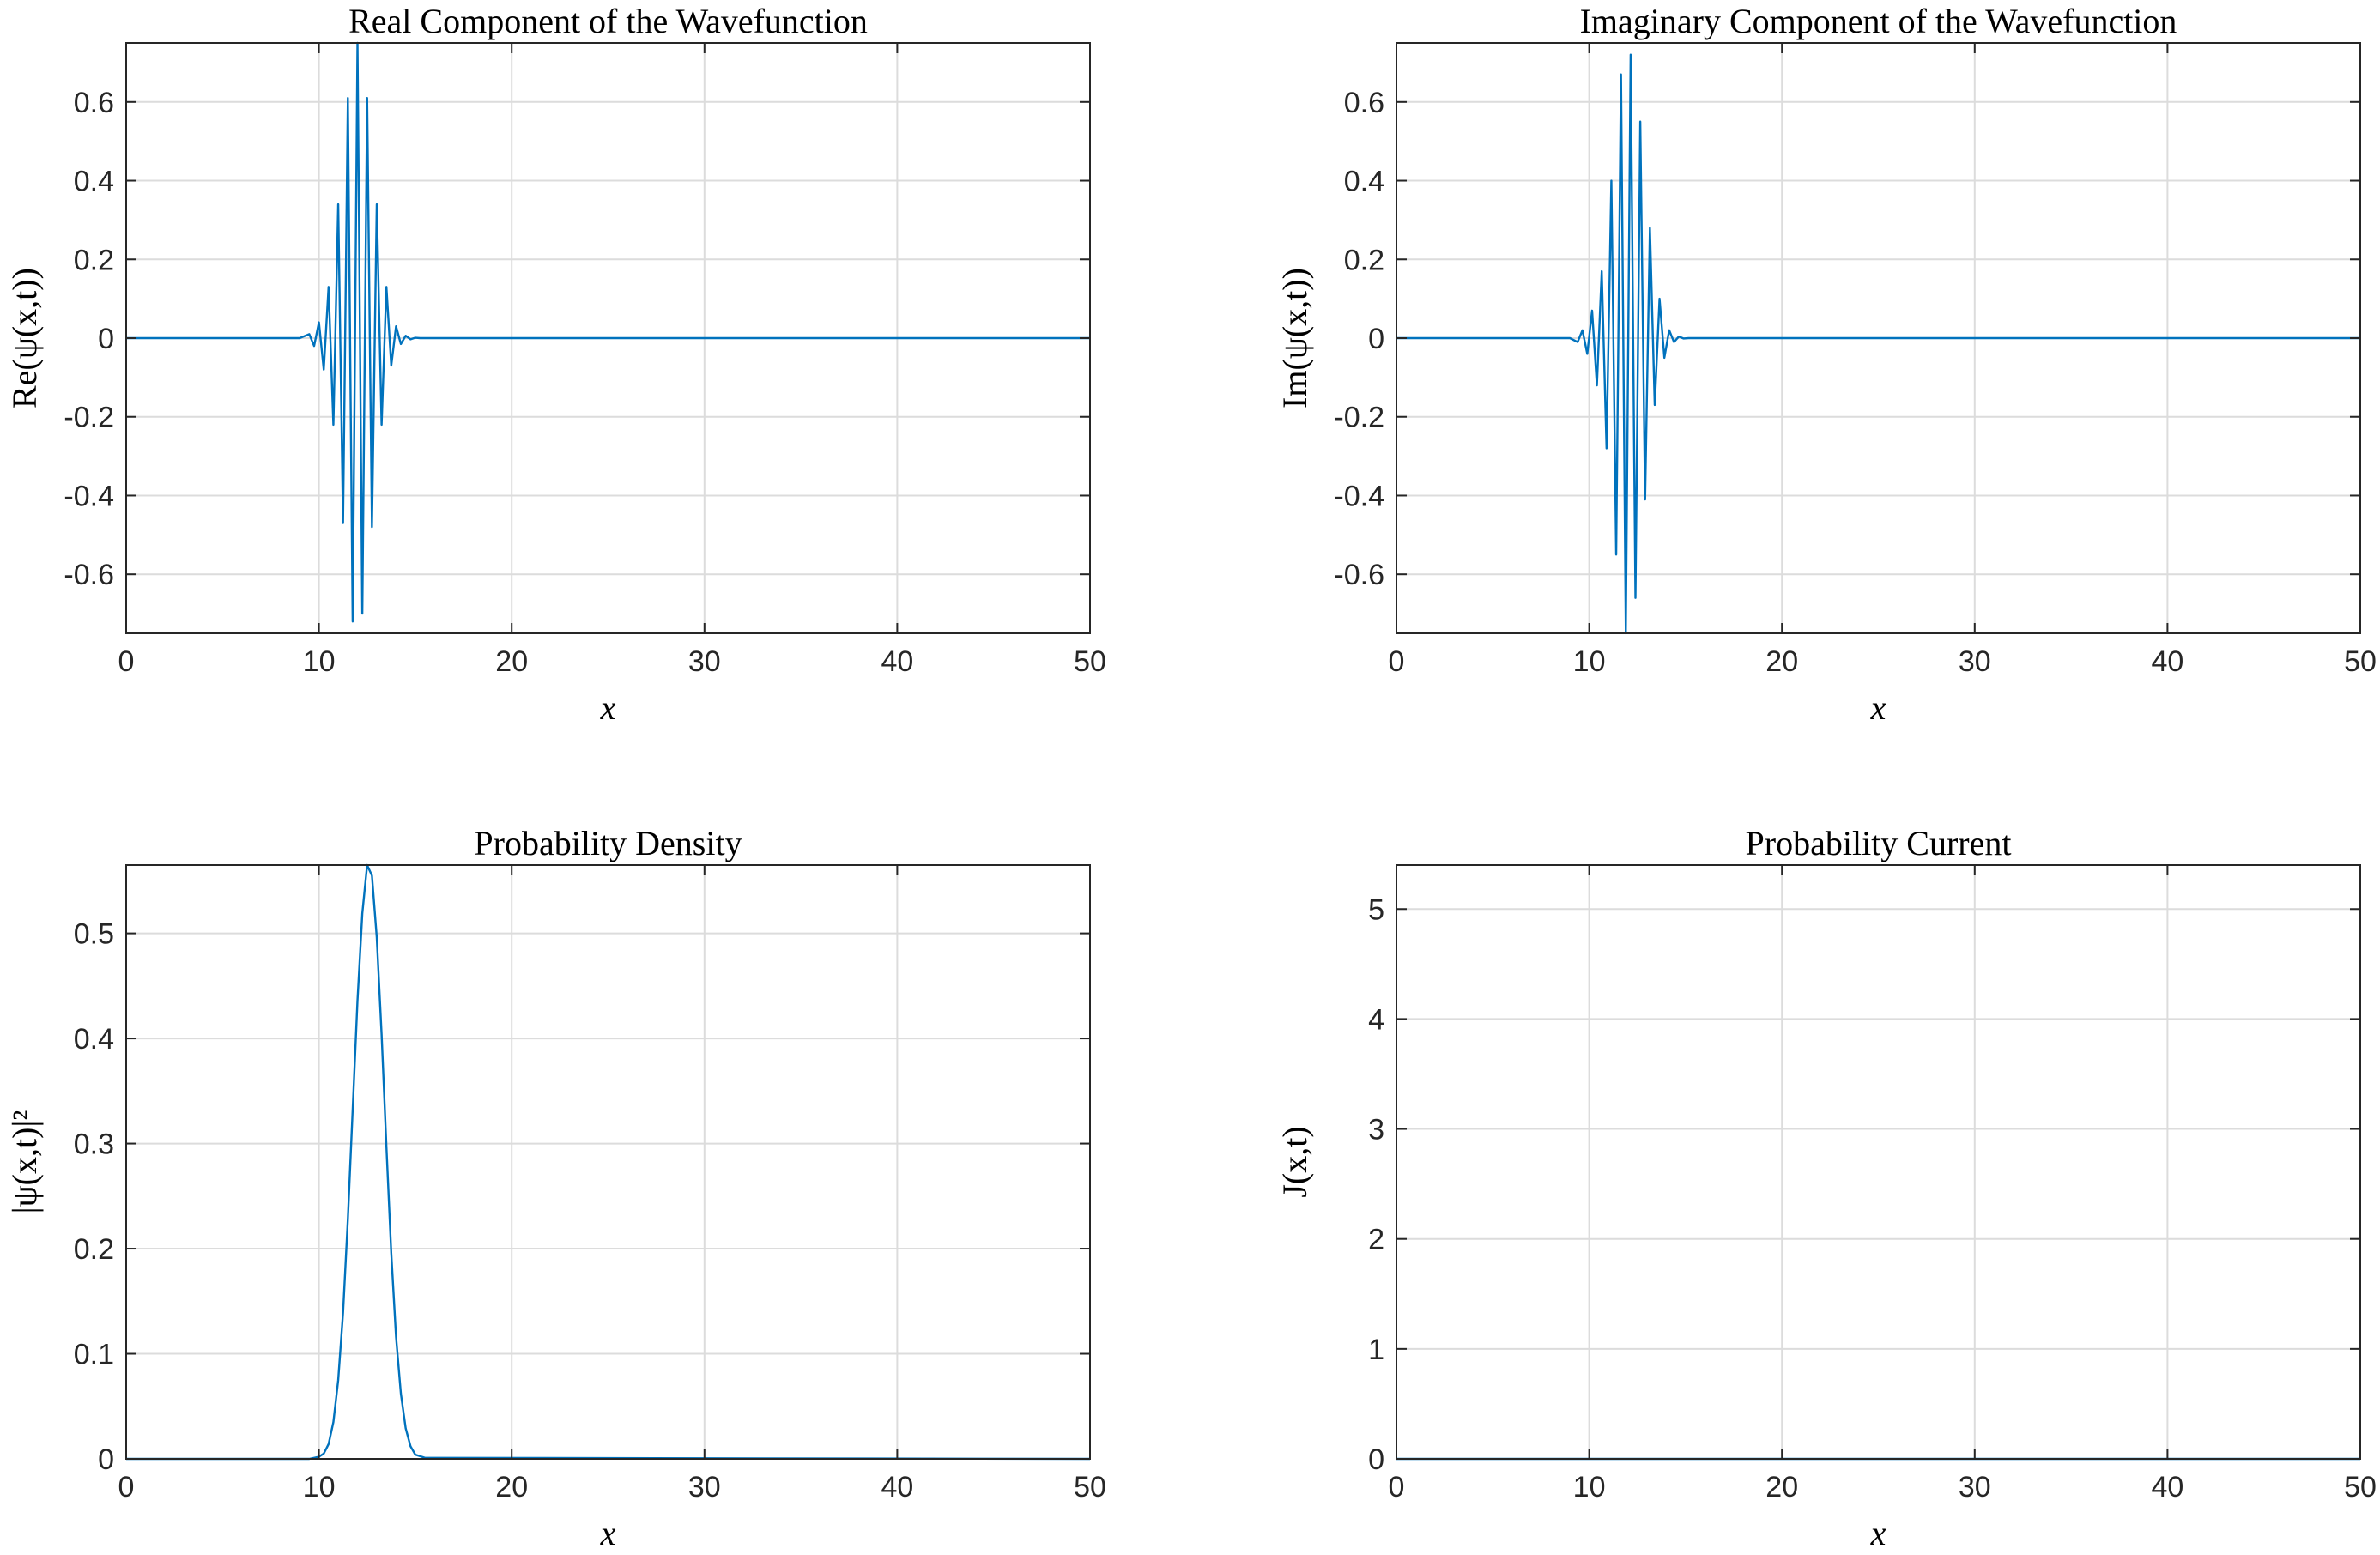 This screenshot has width=2380, height=1555. What do you see at coordinates (1376, 1019) in the screenshot?
I see `current-y-tick-label: 4` at bounding box center [1376, 1019].